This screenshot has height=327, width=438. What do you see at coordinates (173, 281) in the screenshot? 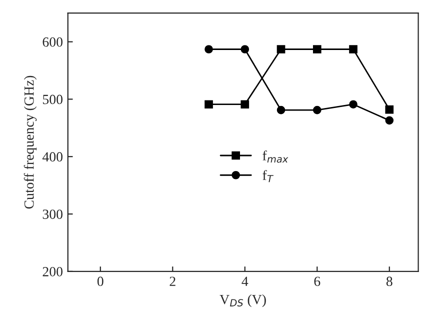
I see `x-tick-label: 2` at bounding box center [173, 281].